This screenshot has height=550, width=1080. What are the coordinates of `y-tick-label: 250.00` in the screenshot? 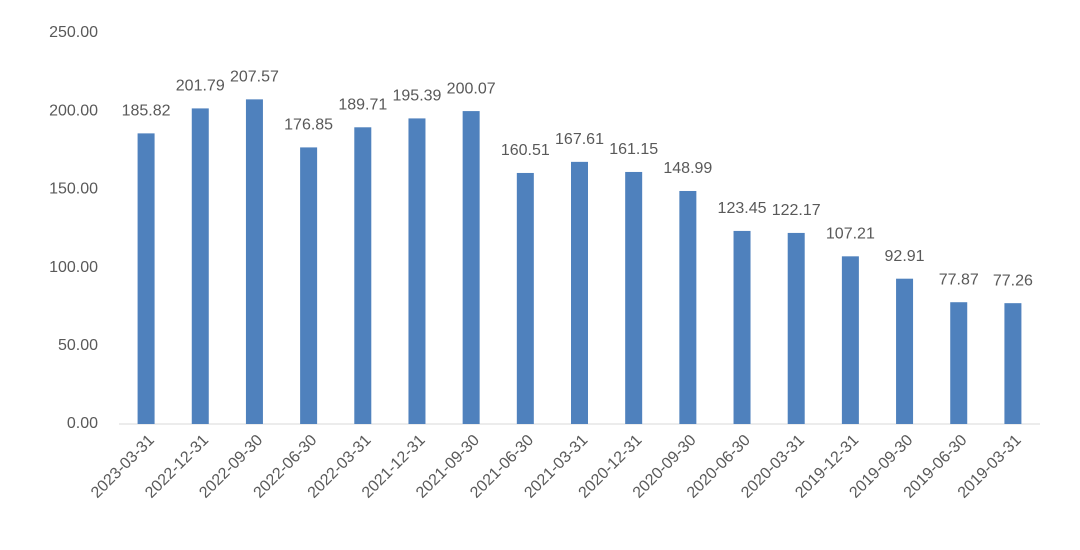 It's located at (73, 32).